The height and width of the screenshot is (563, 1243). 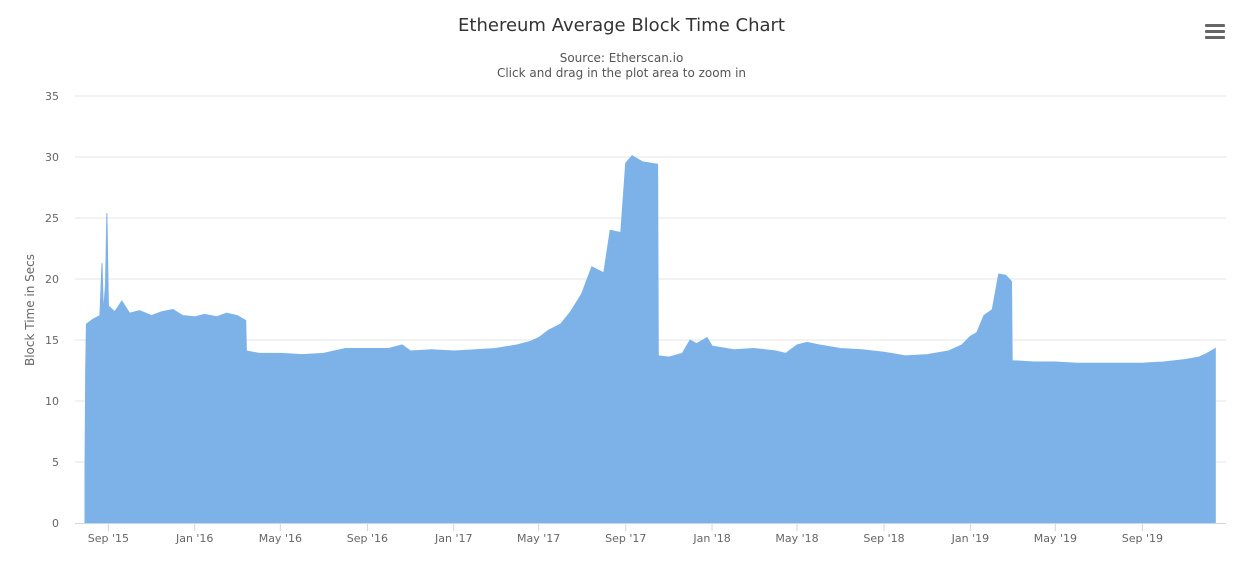 What do you see at coordinates (453, 538) in the screenshot?
I see `x-tick-label: Jan '17` at bounding box center [453, 538].